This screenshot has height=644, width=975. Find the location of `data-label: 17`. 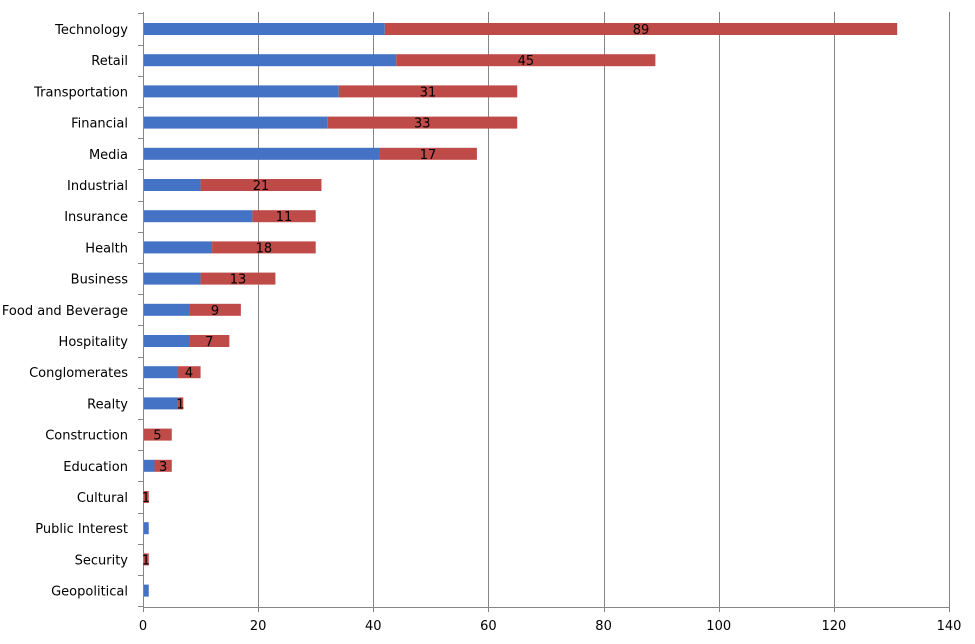

data-label: 17 is located at coordinates (428, 155).